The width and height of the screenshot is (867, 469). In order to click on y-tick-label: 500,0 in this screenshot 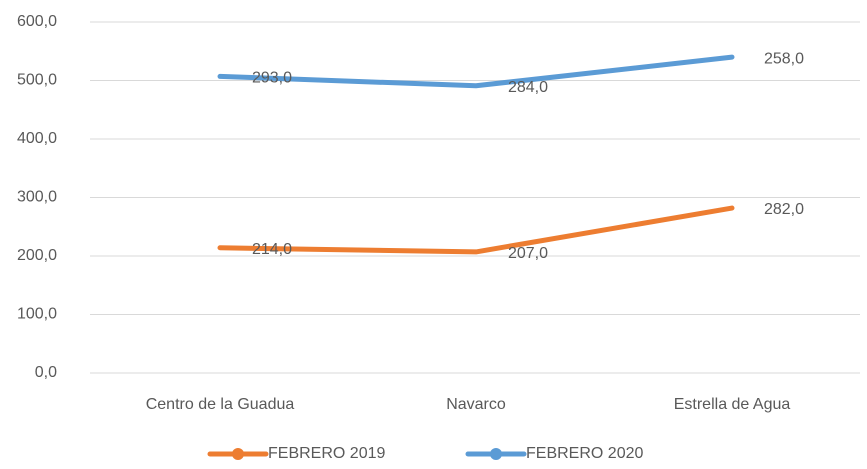, I will do `click(37, 80)`.